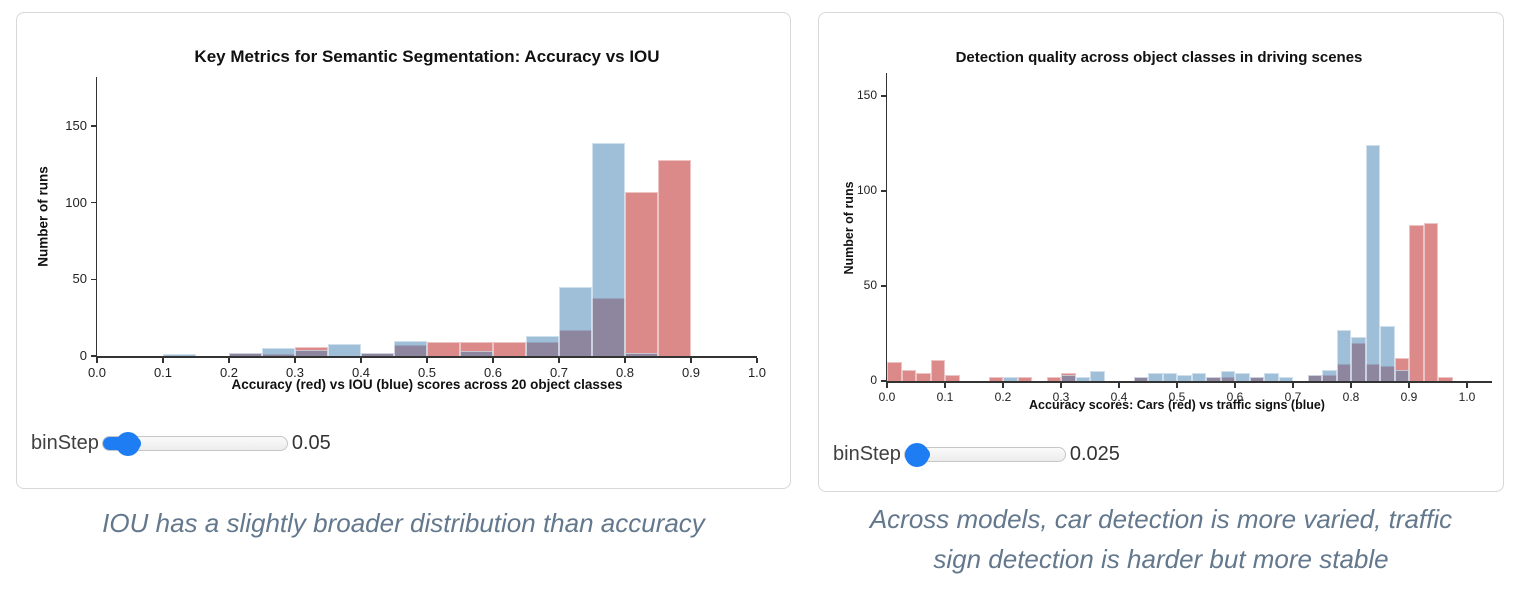  I want to click on slider-value: 0.05, so click(311, 443).